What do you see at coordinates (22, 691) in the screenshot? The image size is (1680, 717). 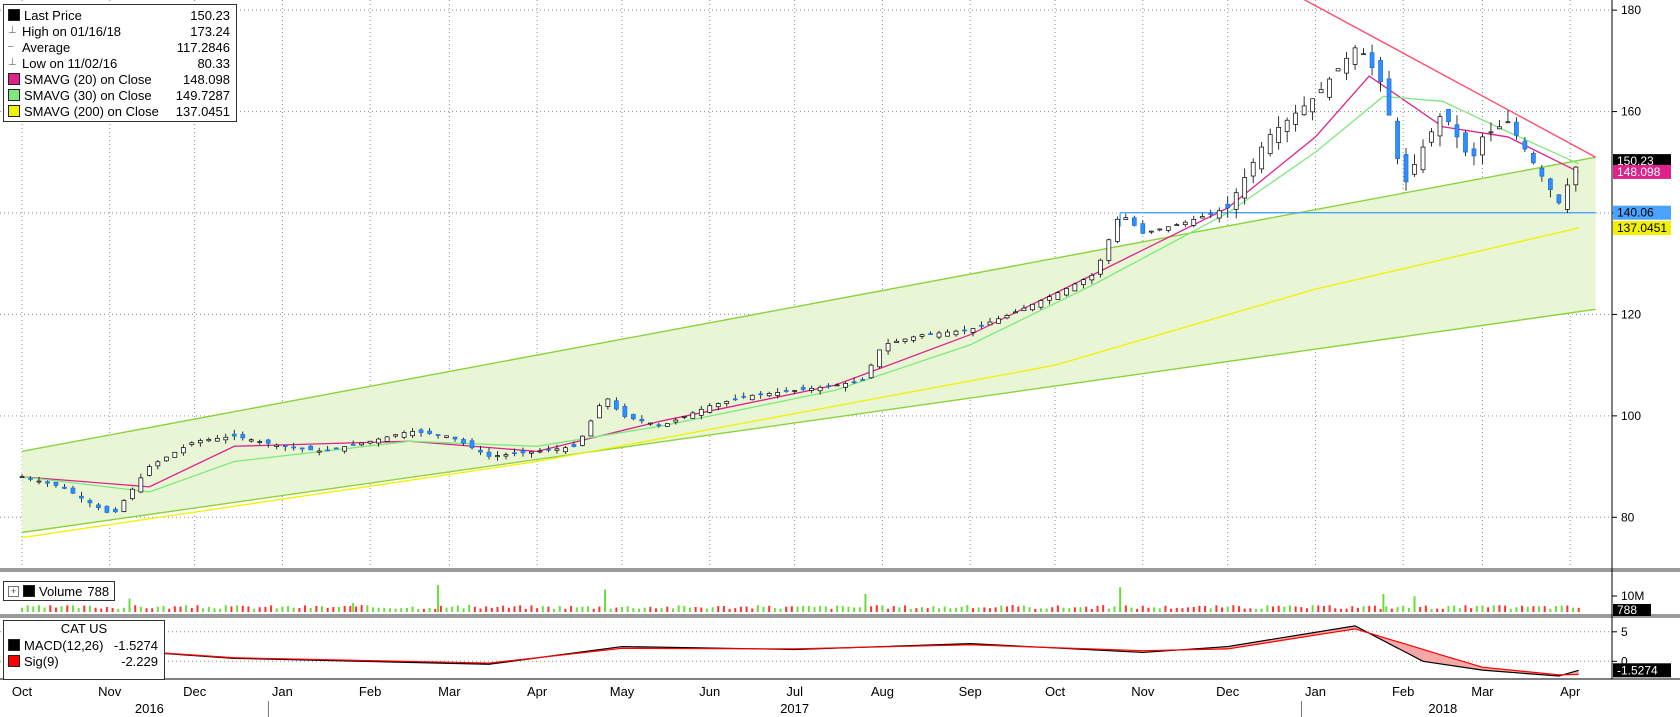 I see `x-tick-label: Oct` at bounding box center [22, 691].